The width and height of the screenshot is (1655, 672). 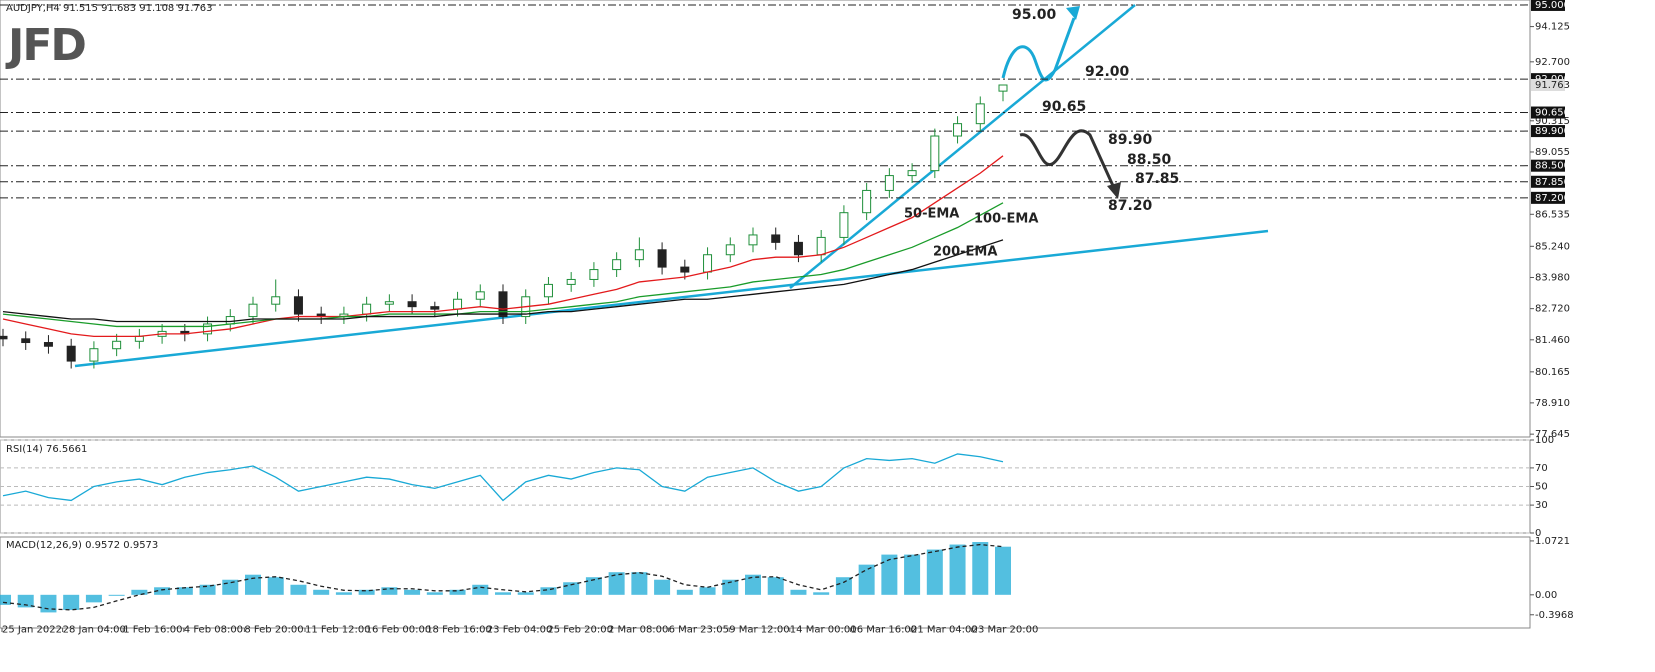 I want to click on y-tick-label: 92.700, so click(x=1552, y=62).